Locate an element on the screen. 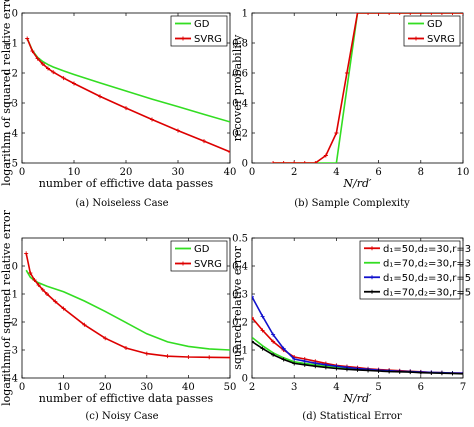 This screenshot has height=427, width=474. y-axis-label: logarithm of squared relative error is located at coordinates (6, 307).